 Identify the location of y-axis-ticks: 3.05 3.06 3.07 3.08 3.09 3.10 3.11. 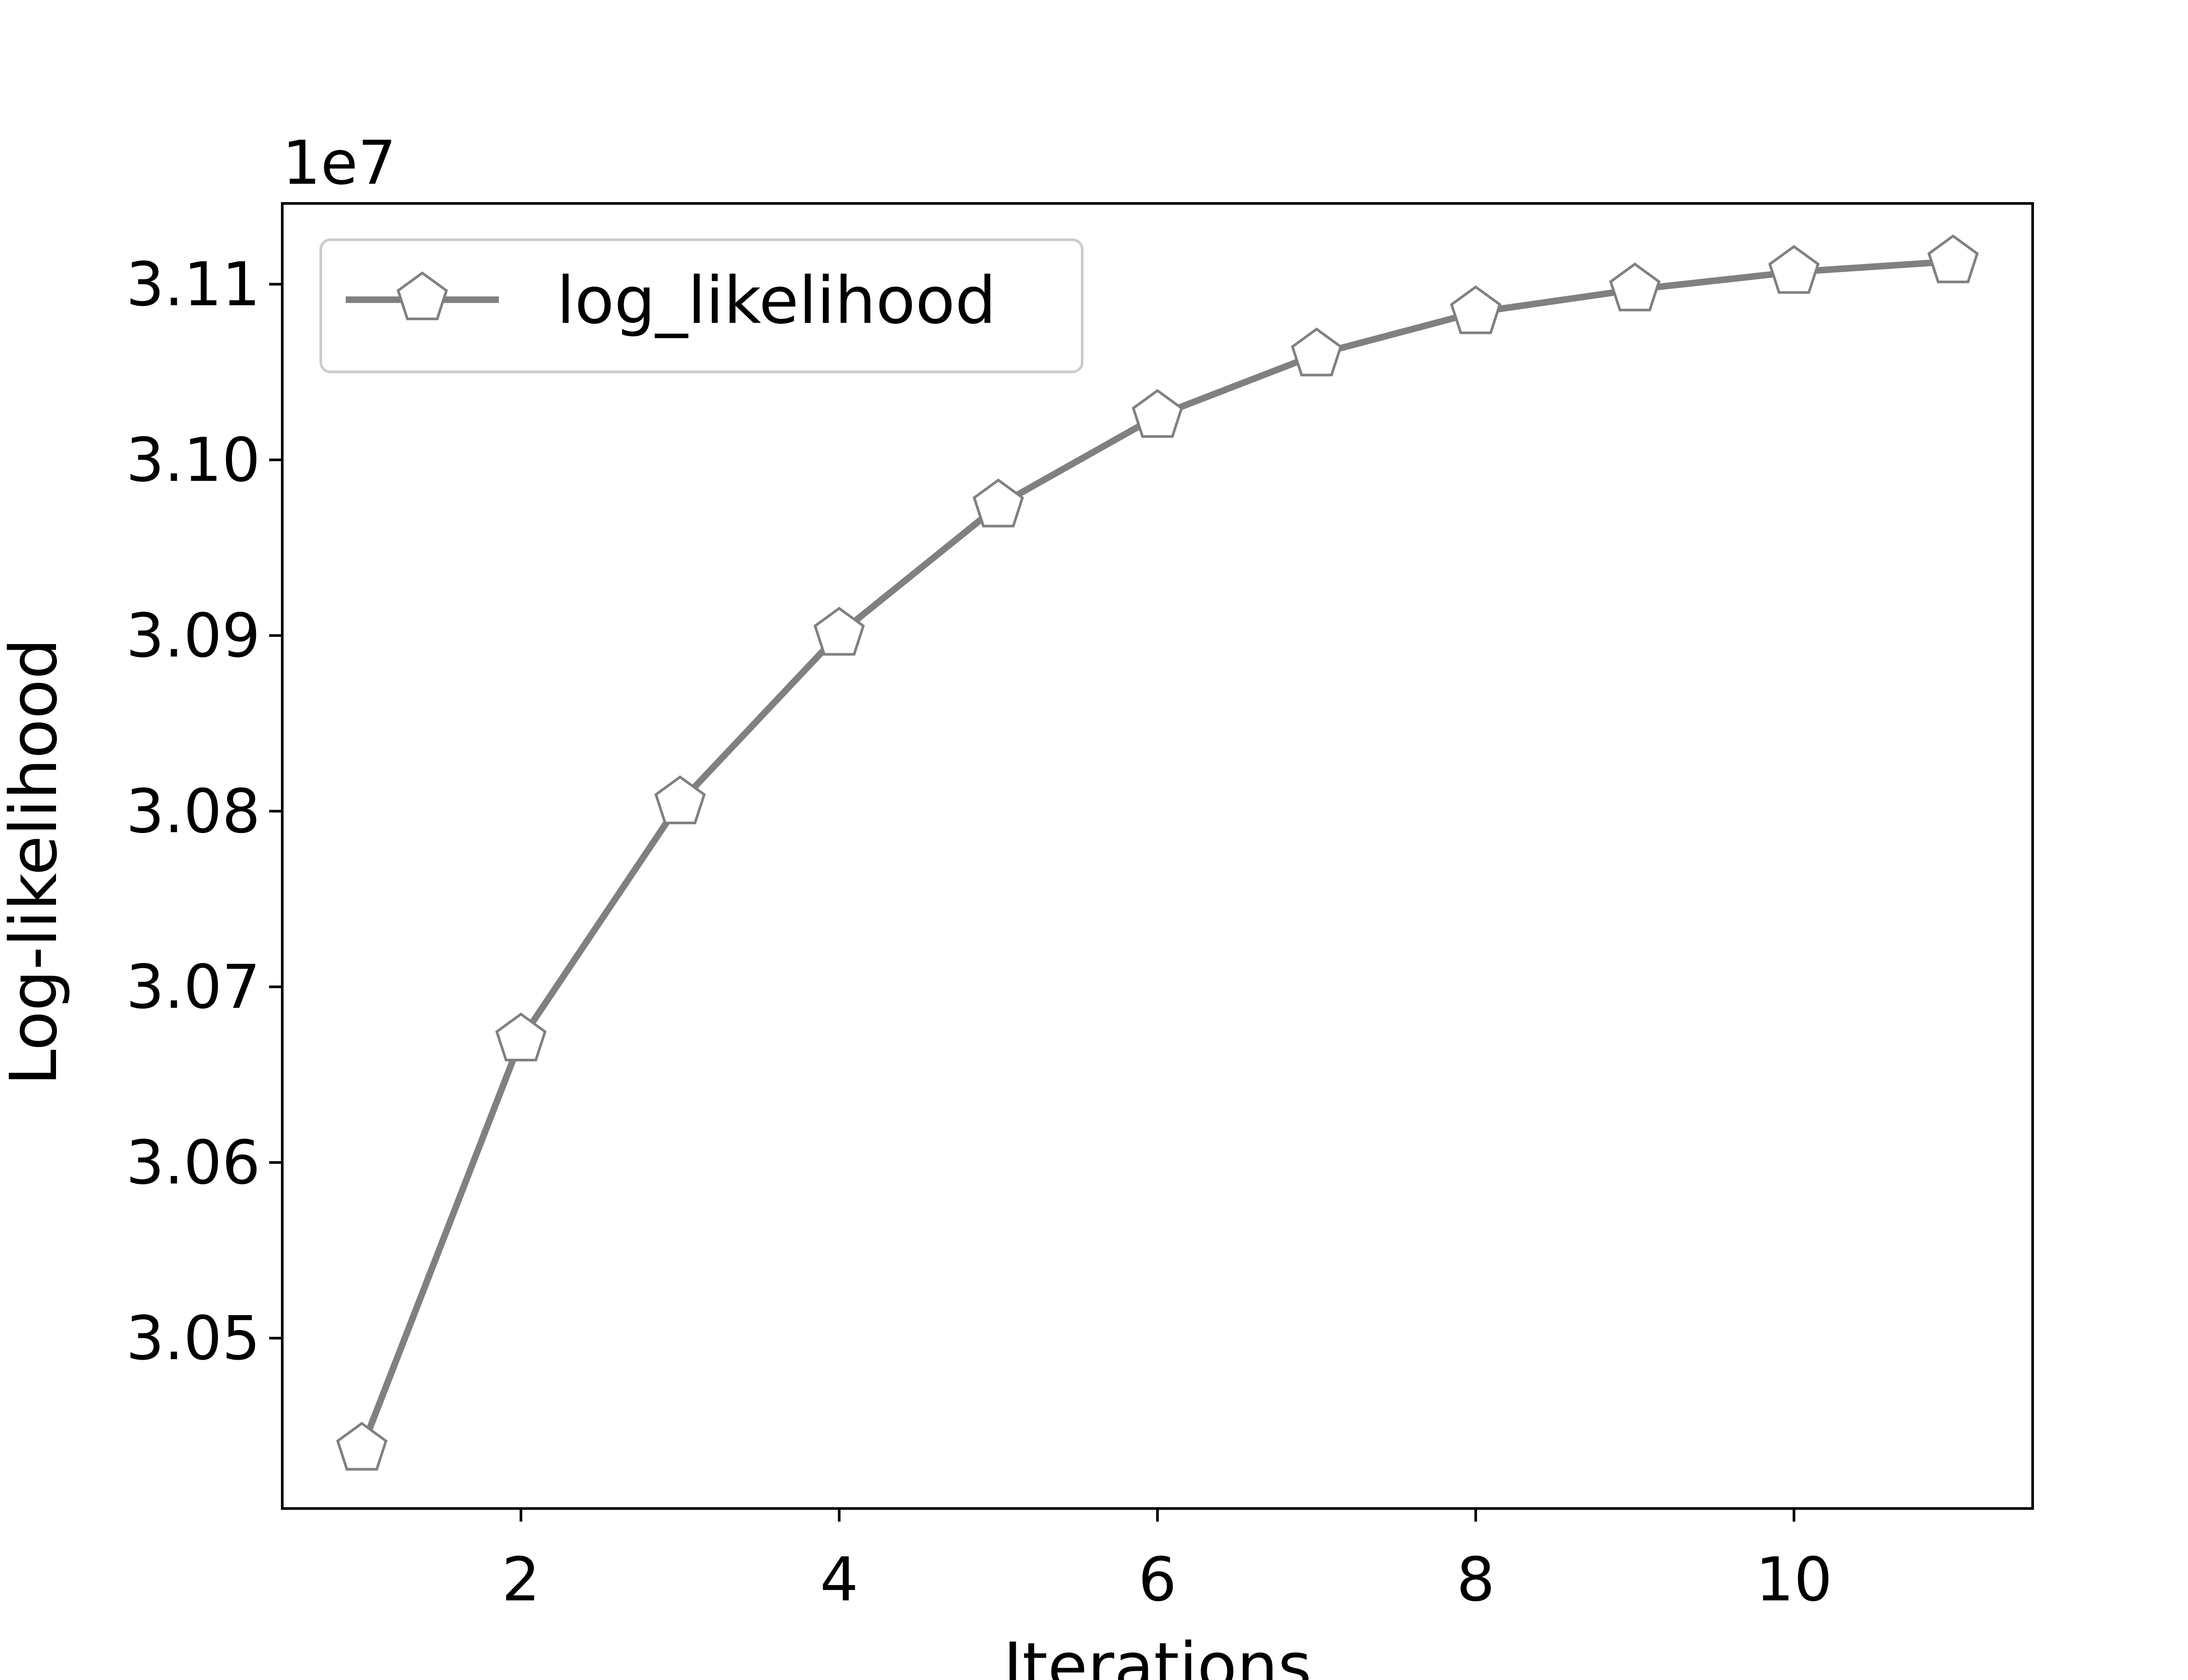
(204, 811).